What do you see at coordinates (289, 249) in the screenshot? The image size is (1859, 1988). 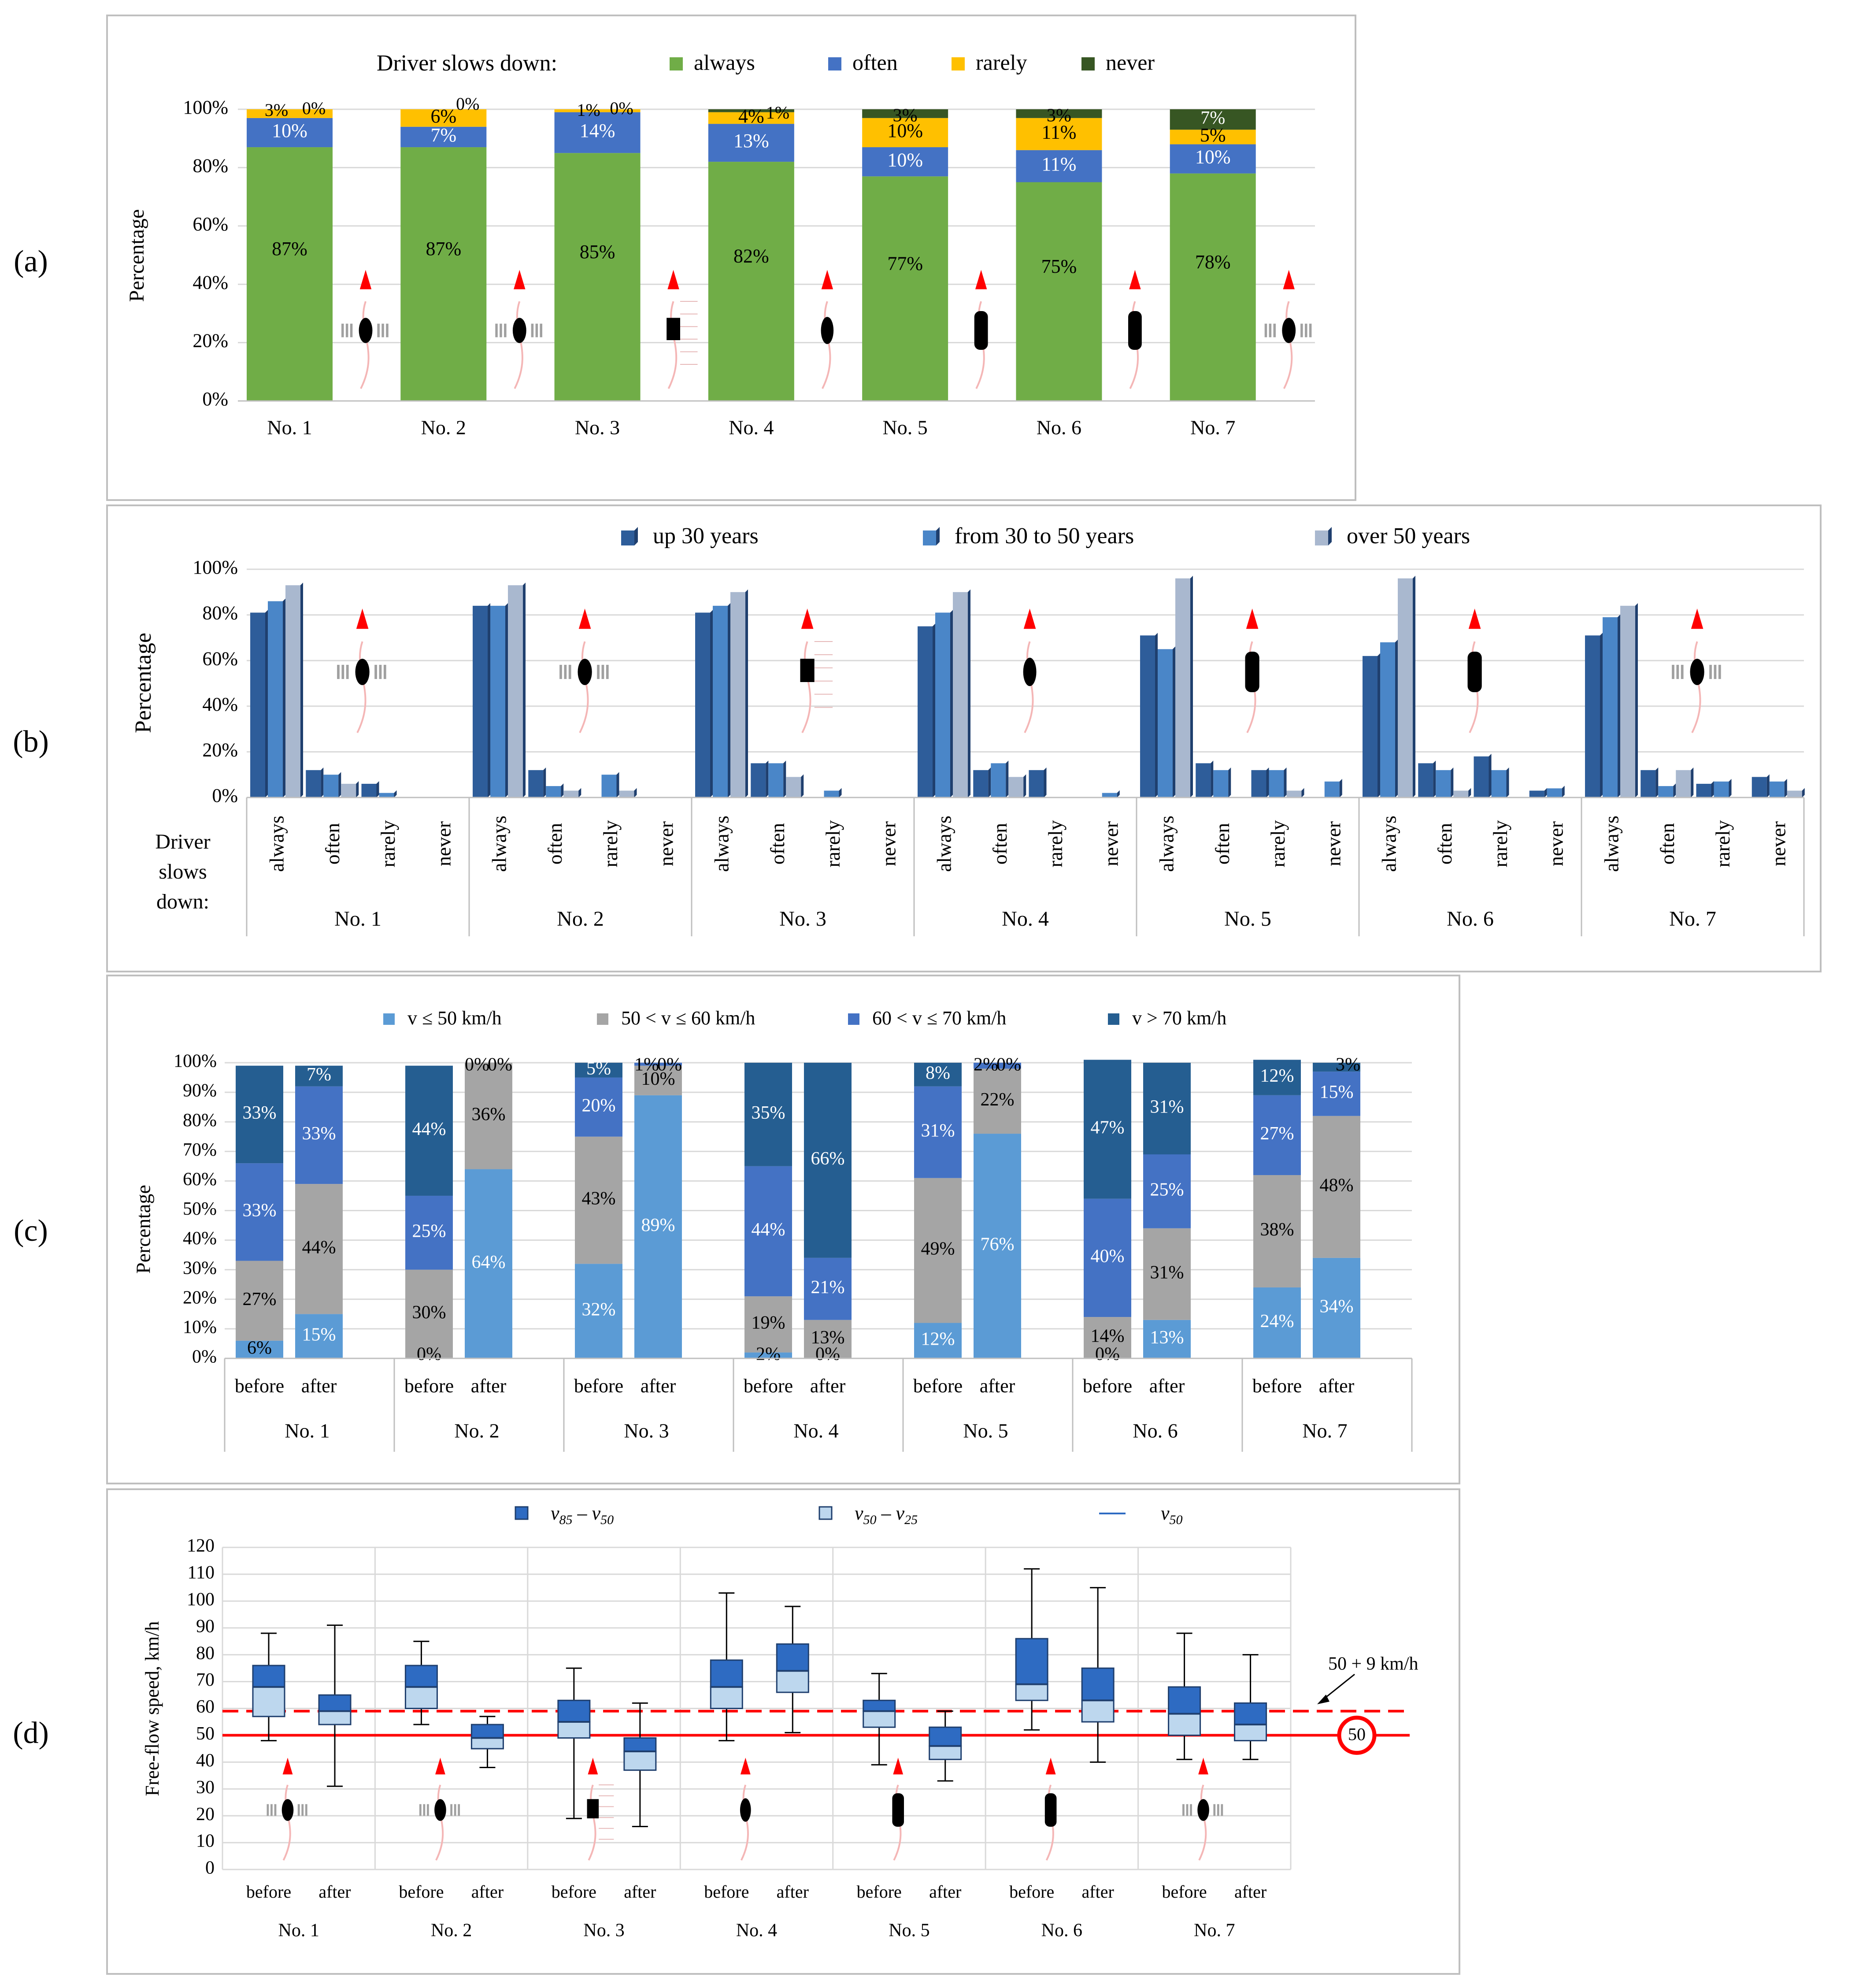 I see `data-label: 87%` at bounding box center [289, 249].